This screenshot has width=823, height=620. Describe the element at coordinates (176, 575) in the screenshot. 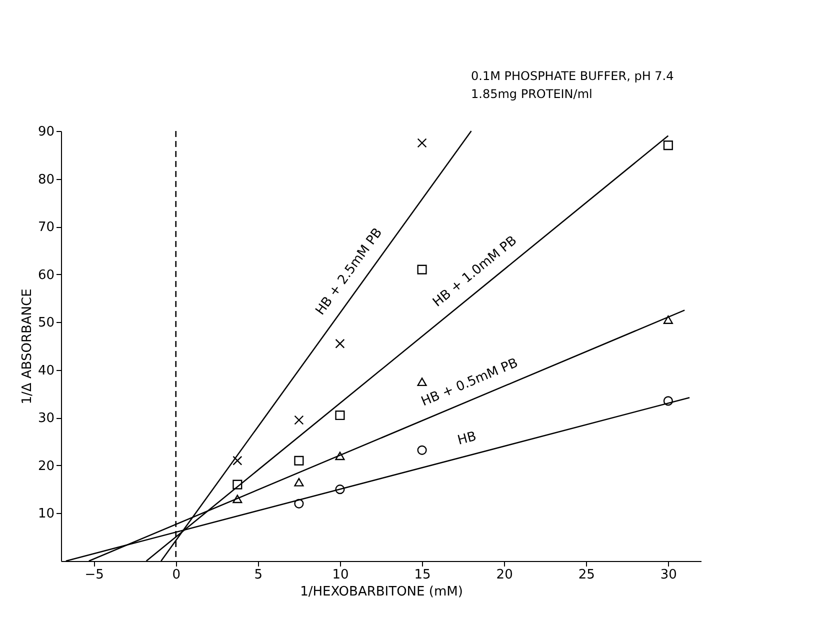

I see `x-tick-label: 0` at that location.